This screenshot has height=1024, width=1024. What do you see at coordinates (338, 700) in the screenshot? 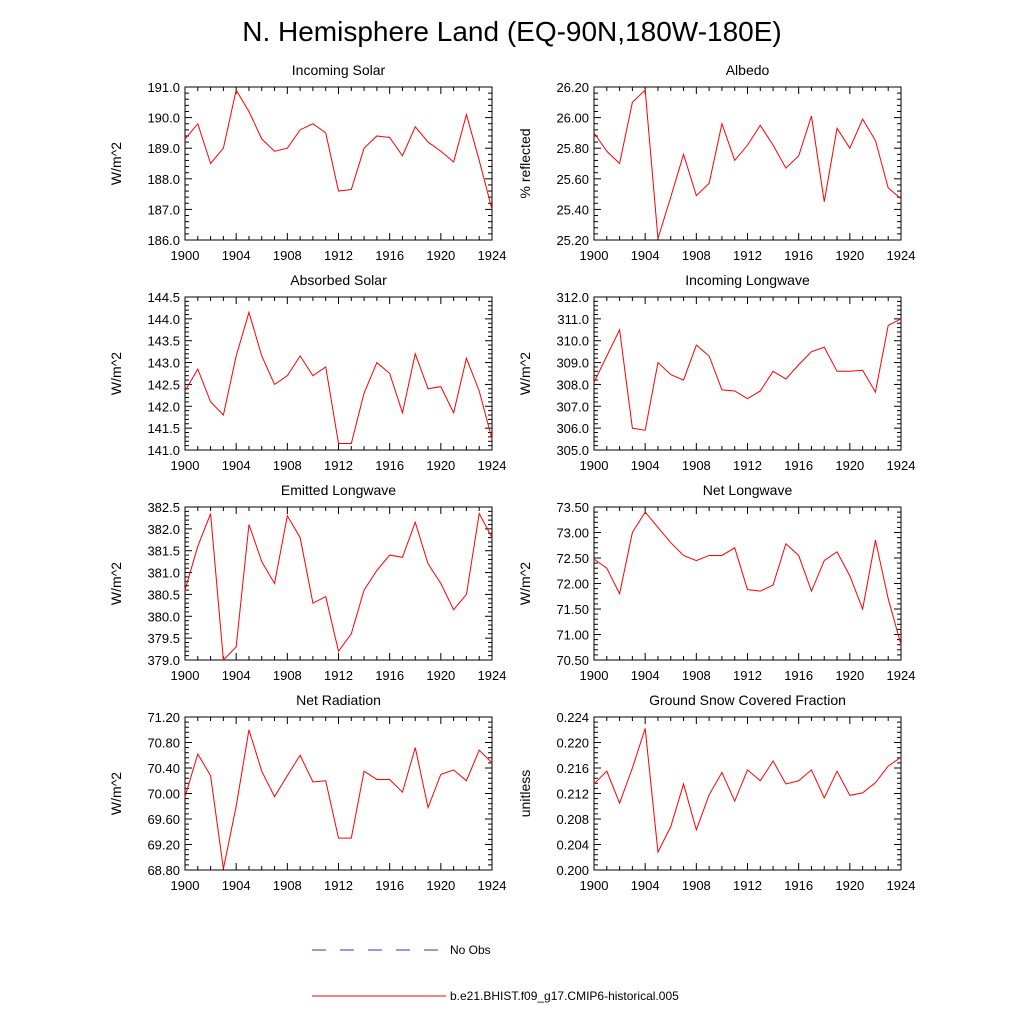
I see `panel-title: Net Radiation` at bounding box center [338, 700].